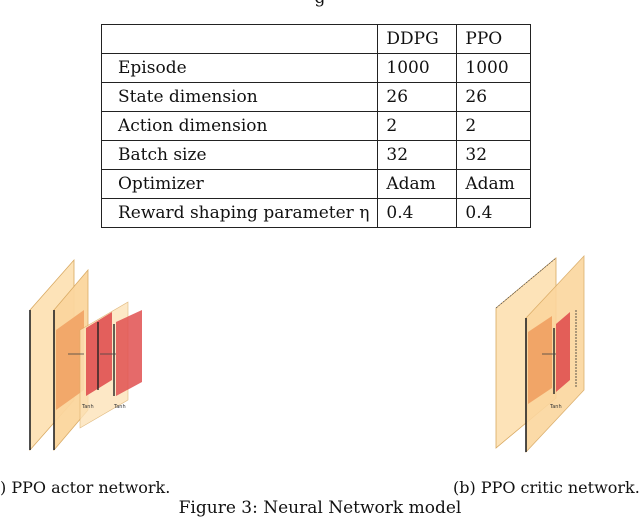  Describe the element at coordinates (239, 213) in the screenshot. I see `table-cell: Reward shaping parameter η` at that location.